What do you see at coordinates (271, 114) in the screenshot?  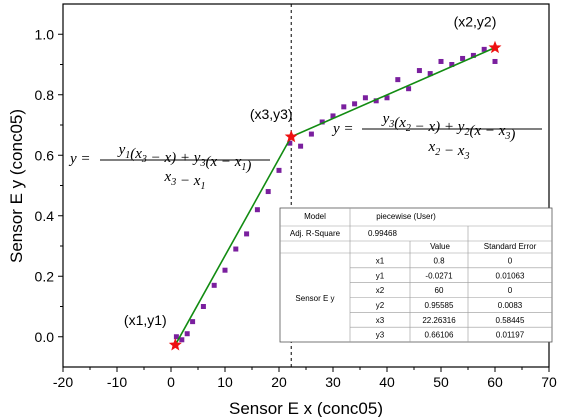 I see `breakpoint-label: (x3,y3)` at bounding box center [271, 114].